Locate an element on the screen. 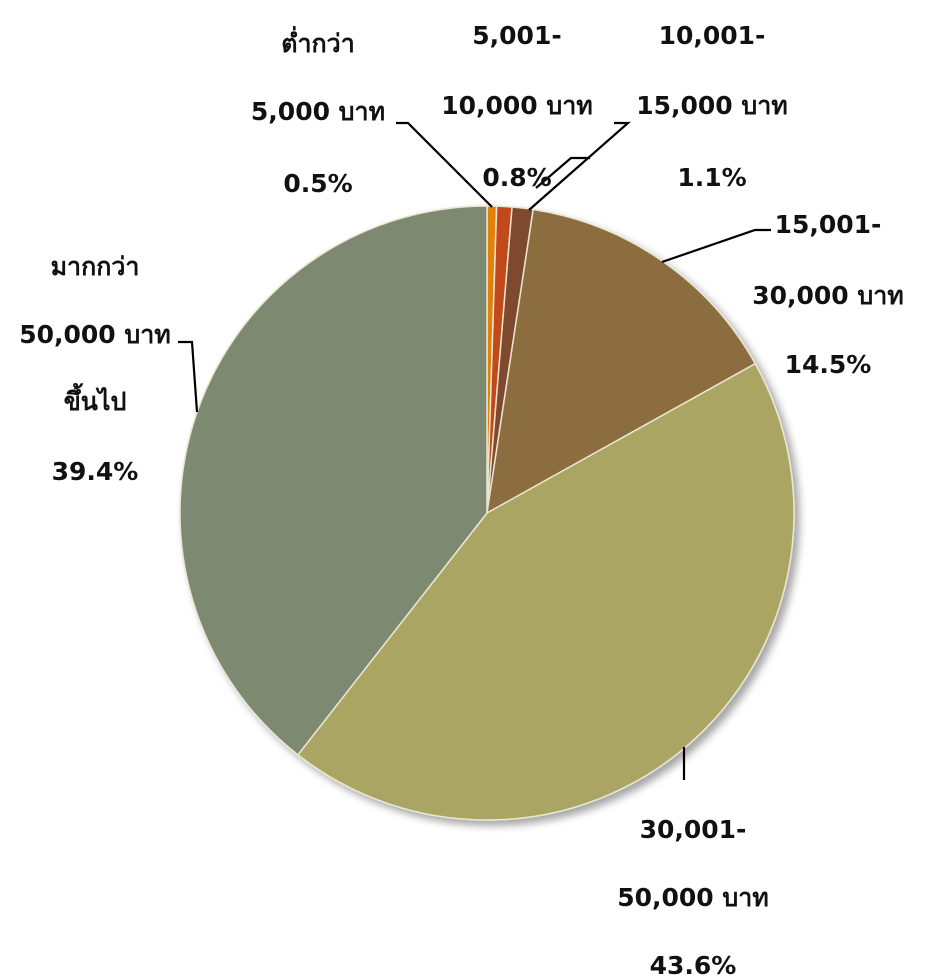 The height and width of the screenshot is (980, 925). slice-label-1: 5,001- 10,000 บาท 0.8% is located at coordinates (517, 106).